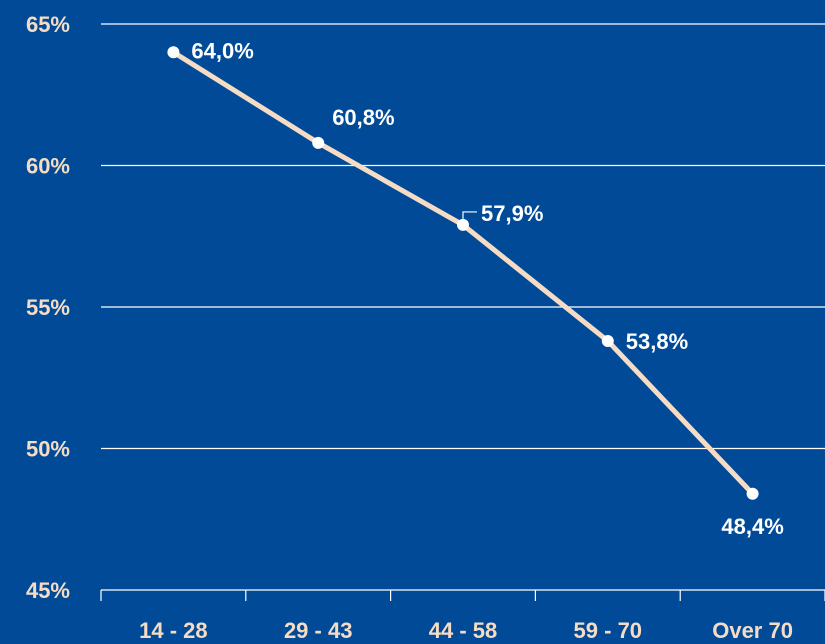 Image resolution: width=825 pixels, height=644 pixels. I want to click on data-label: 60,8%, so click(363, 117).